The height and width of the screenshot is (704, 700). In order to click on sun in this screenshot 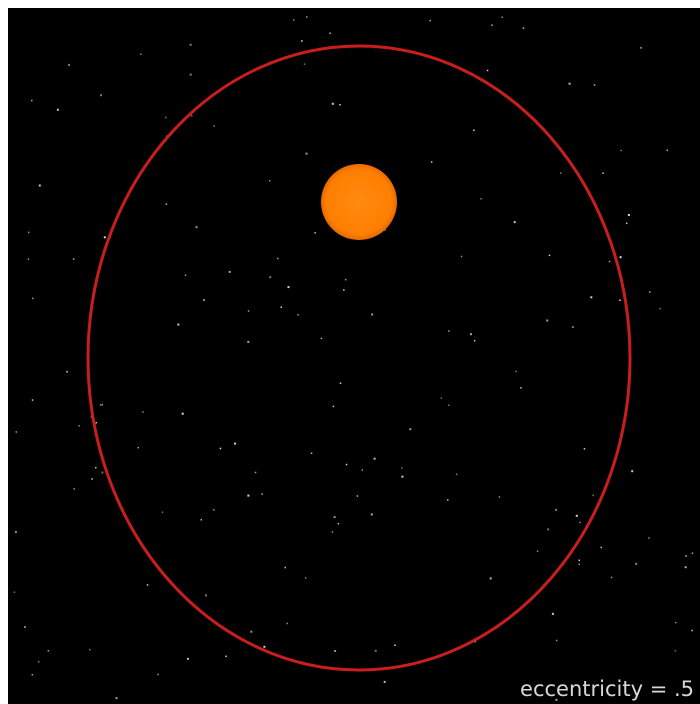, I will do `click(359, 202)`.